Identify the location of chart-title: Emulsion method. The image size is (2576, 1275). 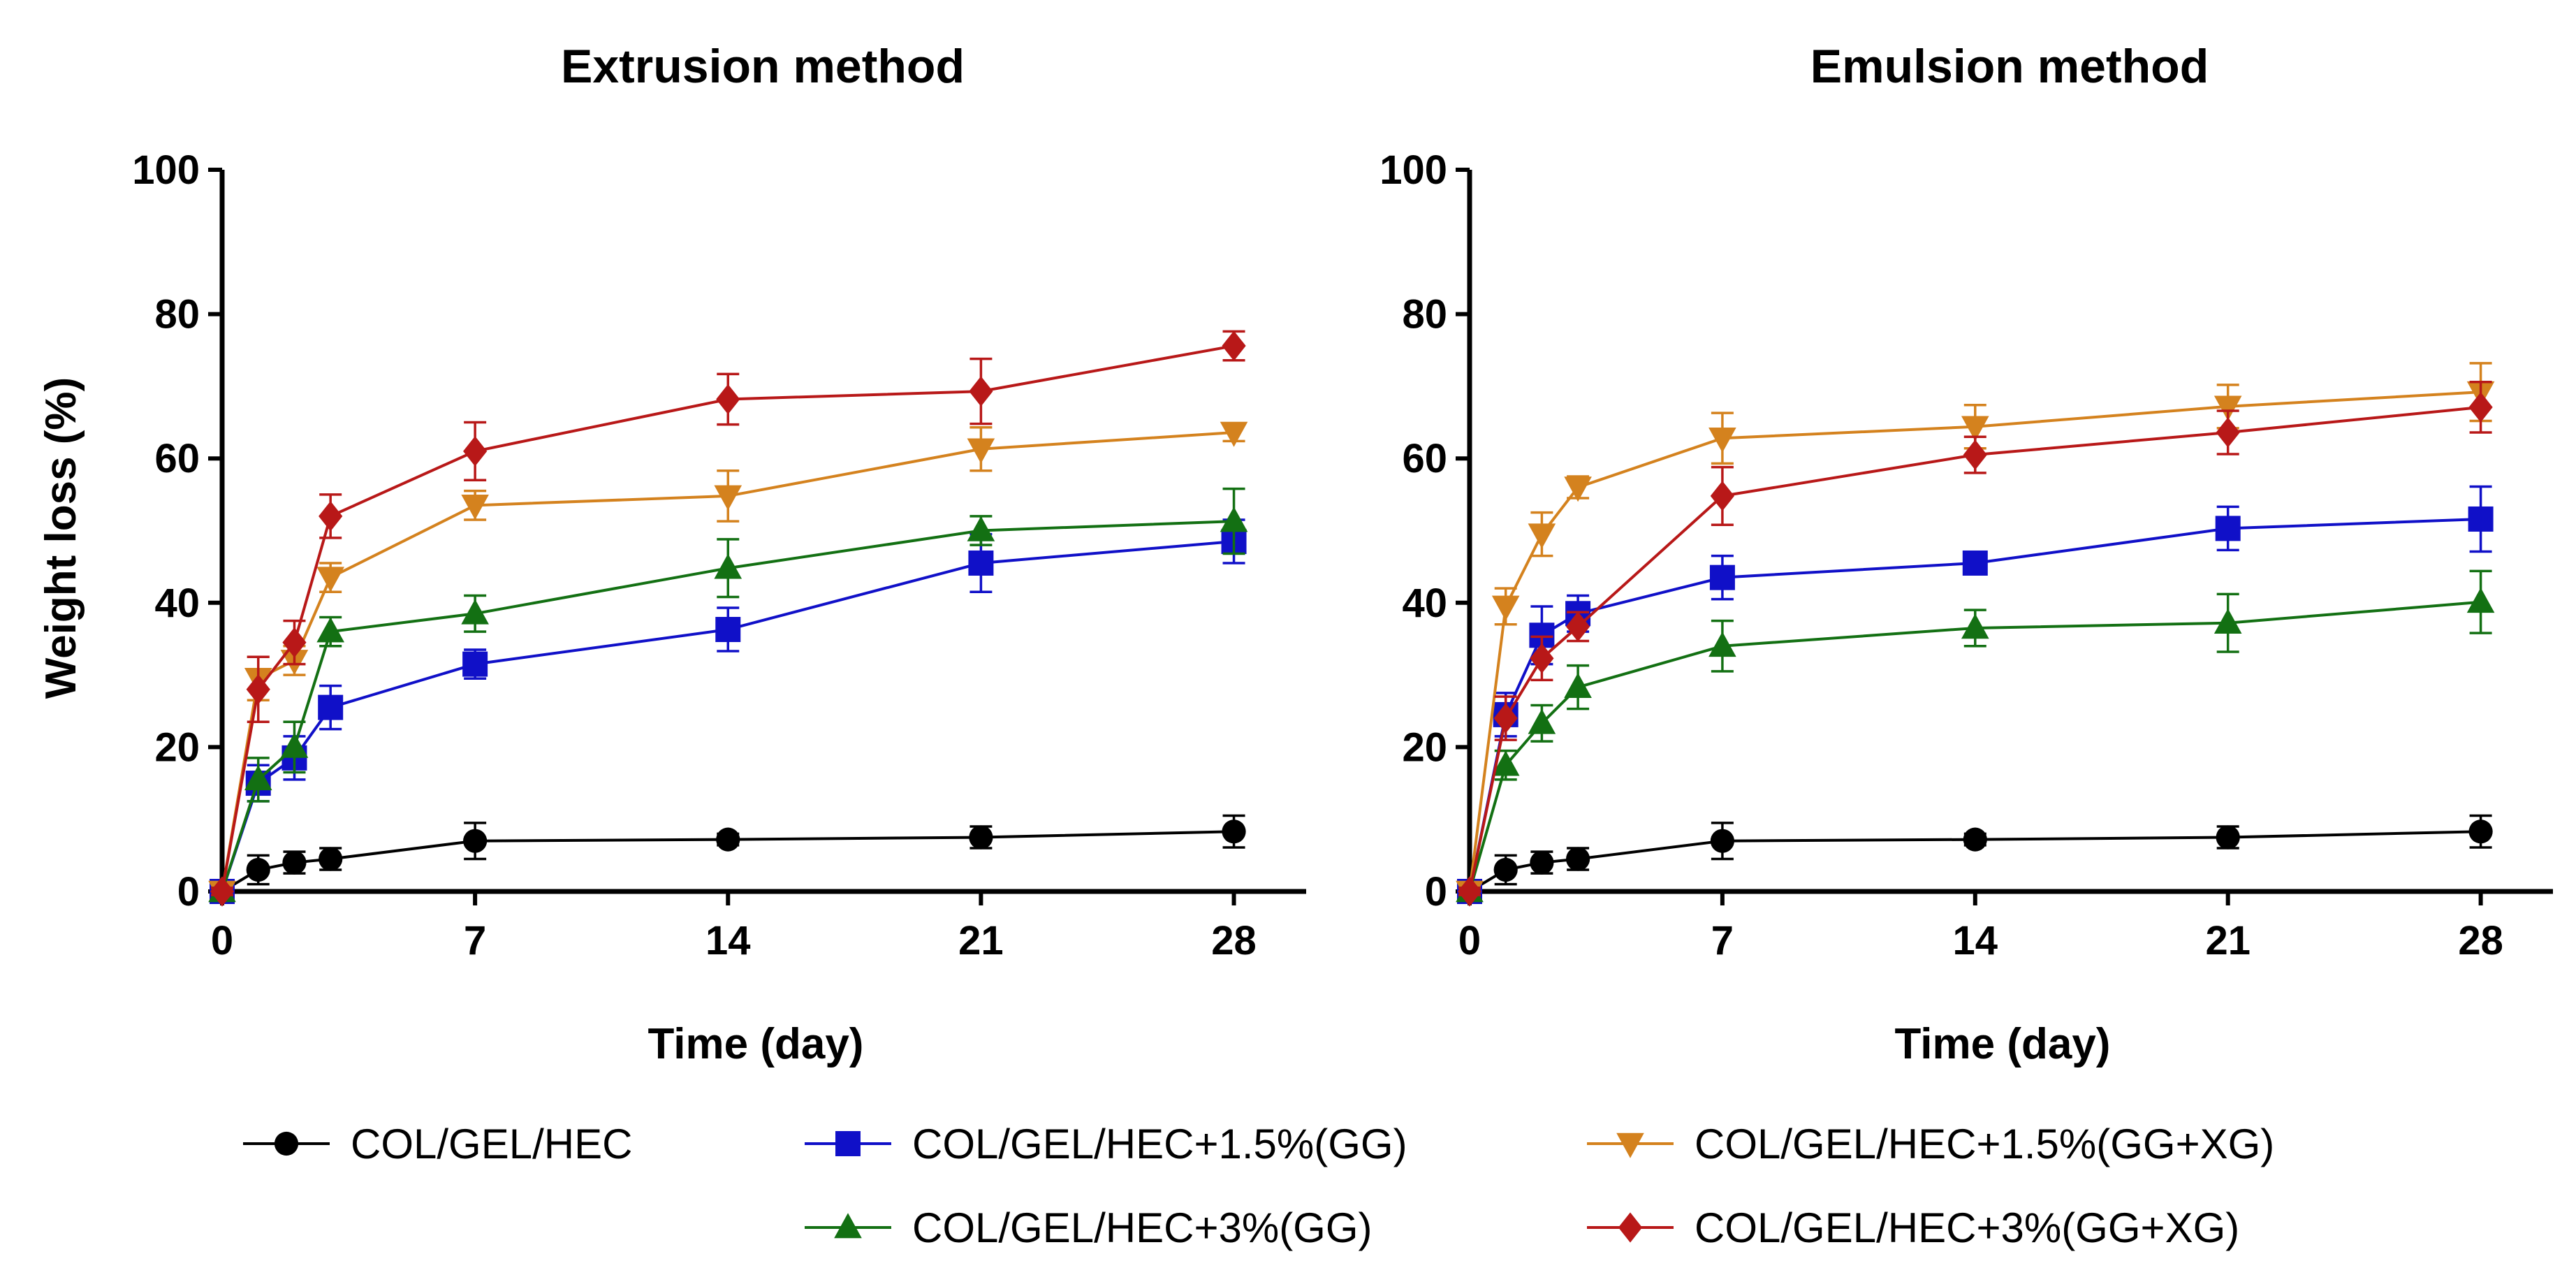
(2009, 66).